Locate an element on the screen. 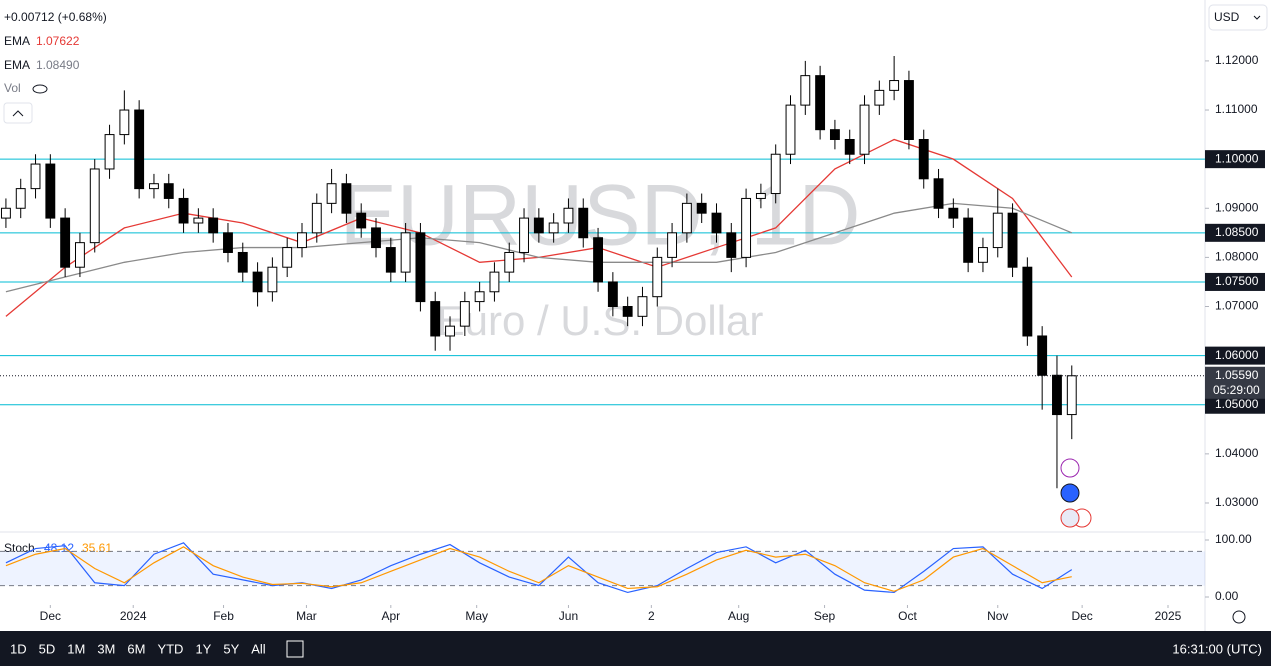  currency-label: USD is located at coordinates (1227, 17).